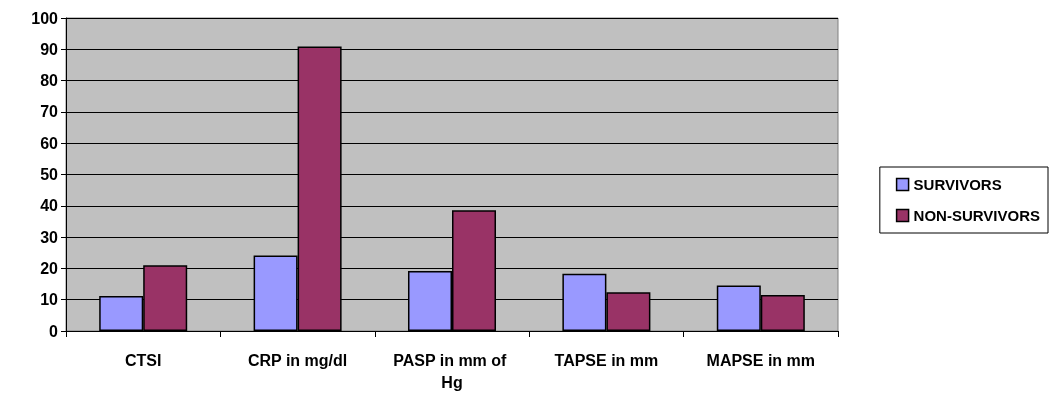 The image size is (1052, 400). What do you see at coordinates (45, 18) in the screenshot?
I see `y-tick-label: 100` at bounding box center [45, 18].